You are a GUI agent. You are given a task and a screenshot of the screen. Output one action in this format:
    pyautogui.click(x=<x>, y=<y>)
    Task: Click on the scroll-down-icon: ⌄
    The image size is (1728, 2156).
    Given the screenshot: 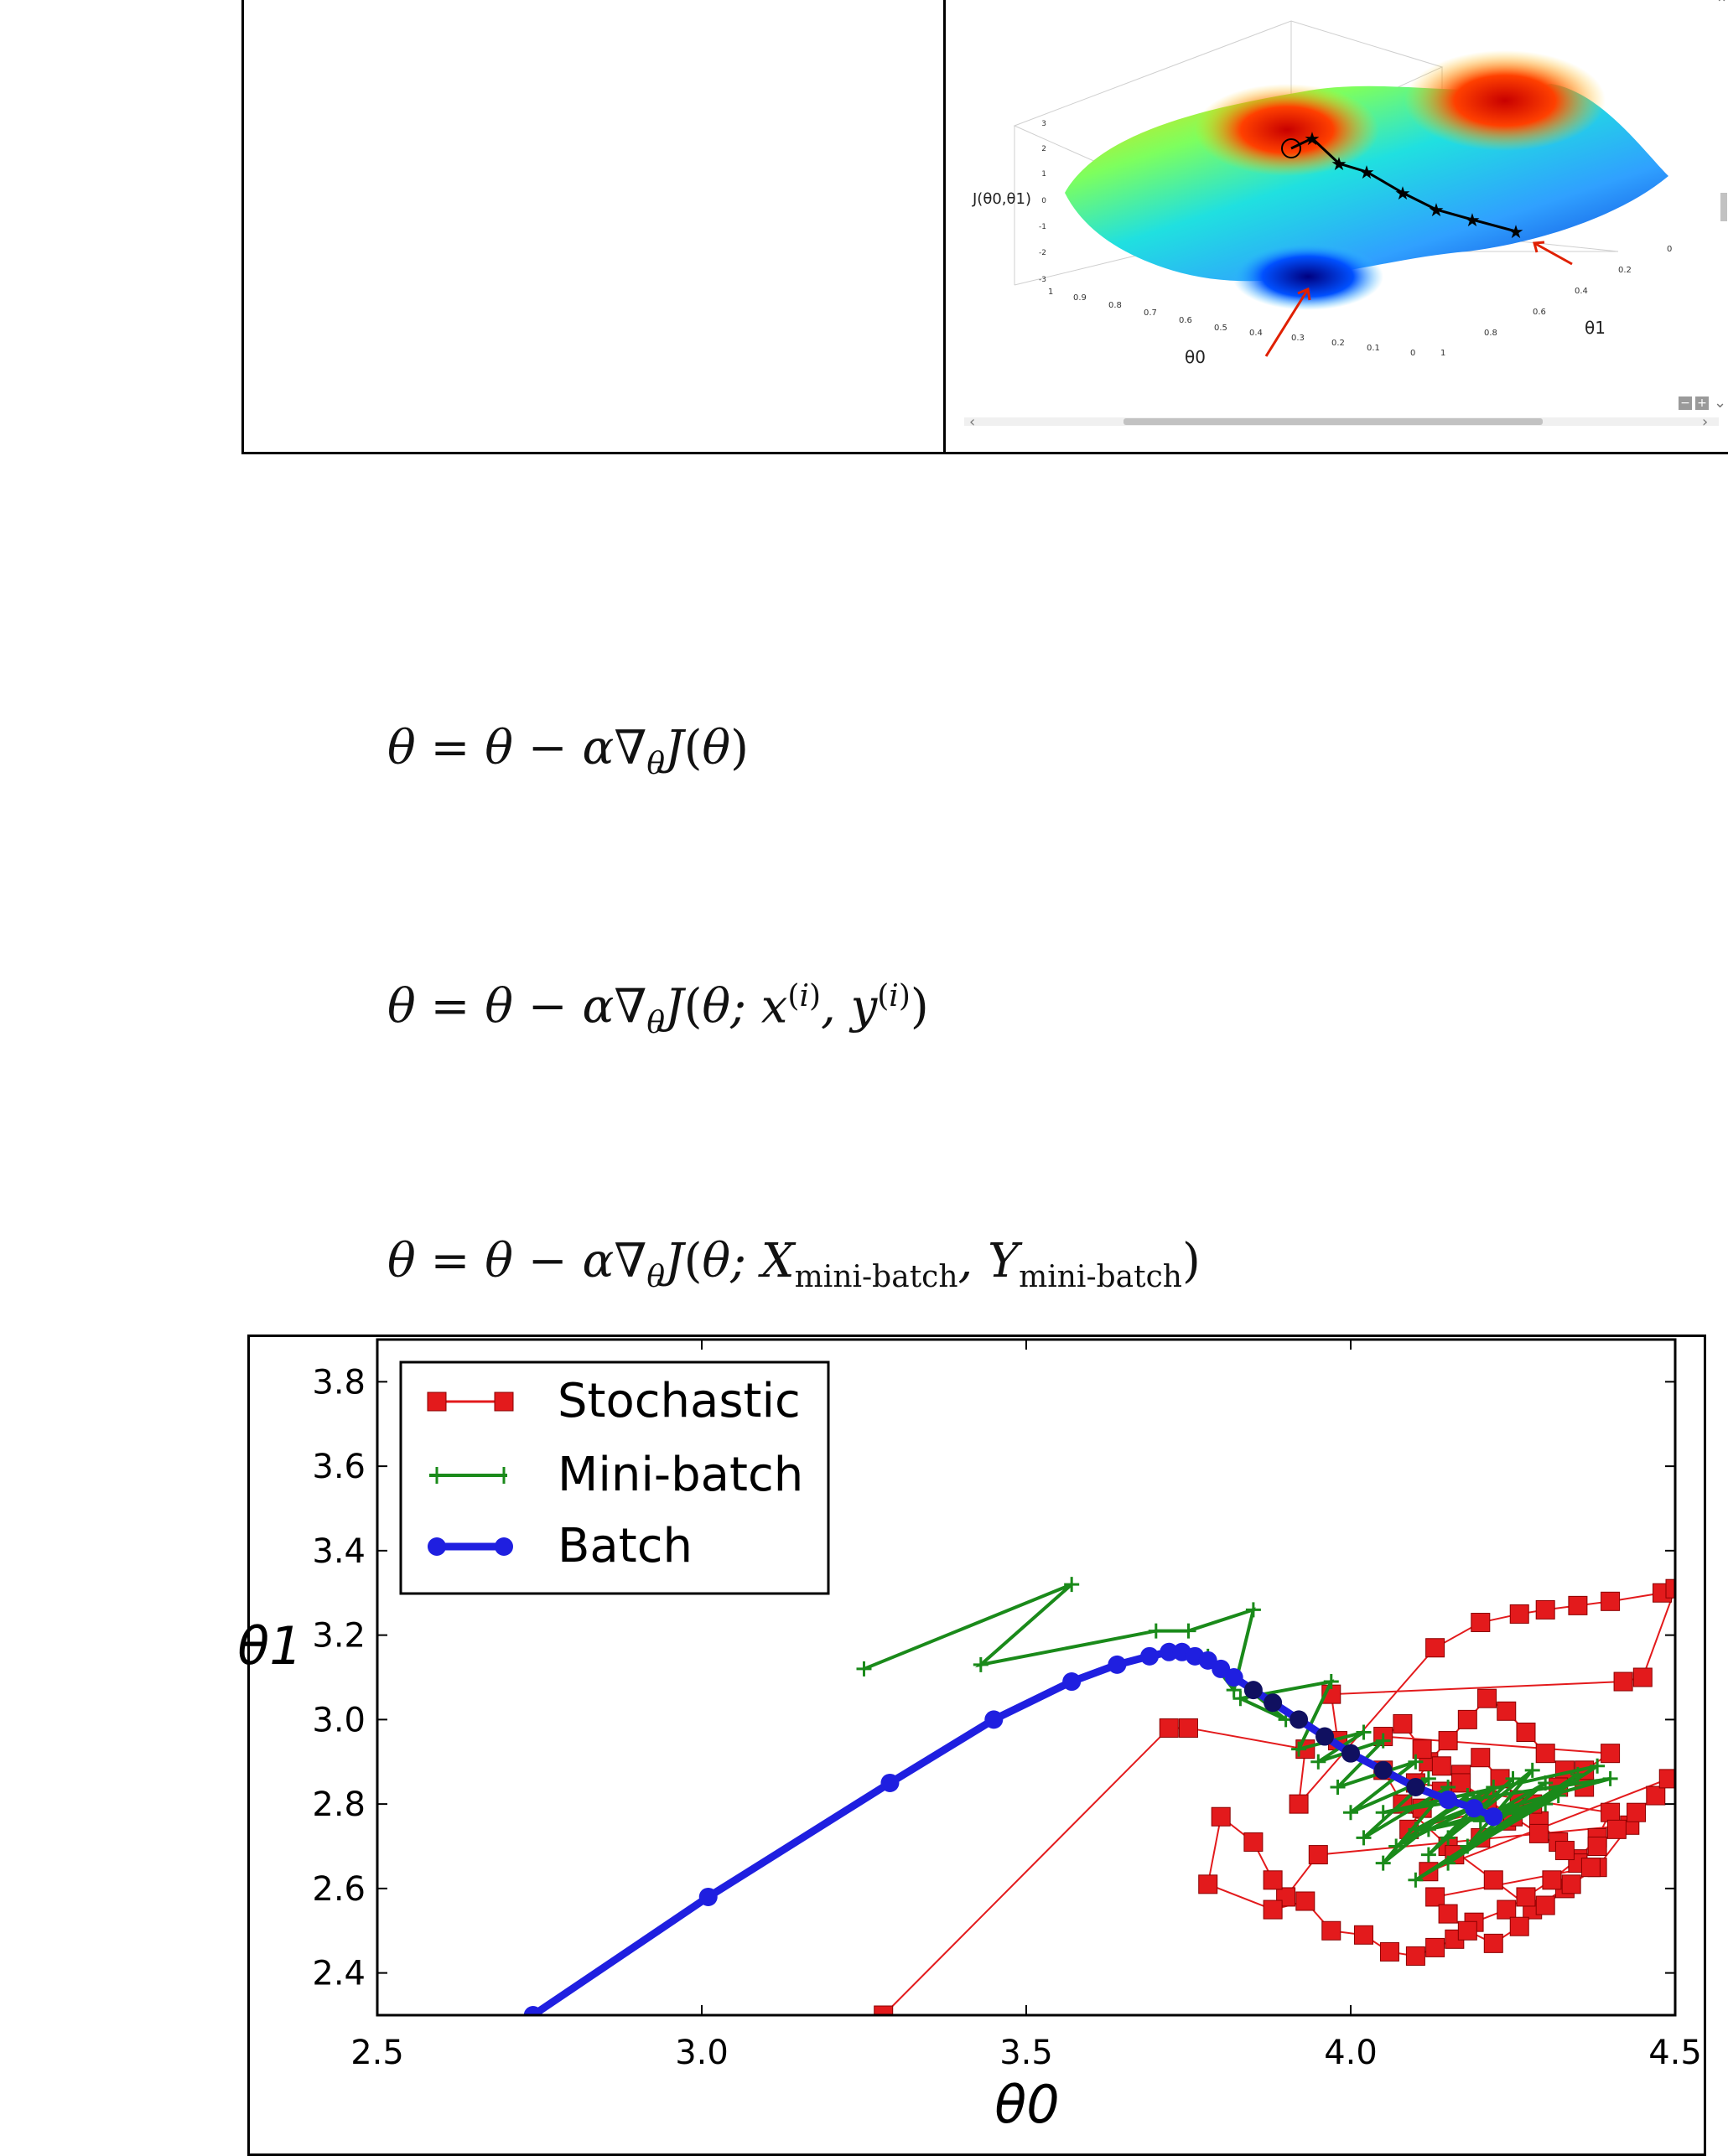 What is the action you would take?
    pyautogui.click(x=1720, y=403)
    